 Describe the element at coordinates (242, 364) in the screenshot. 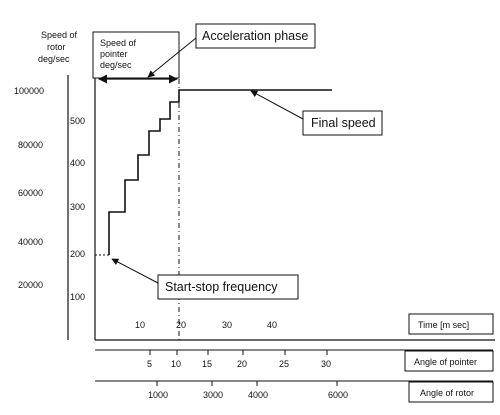

I see `pointer-angle-tick-label: 20` at that location.